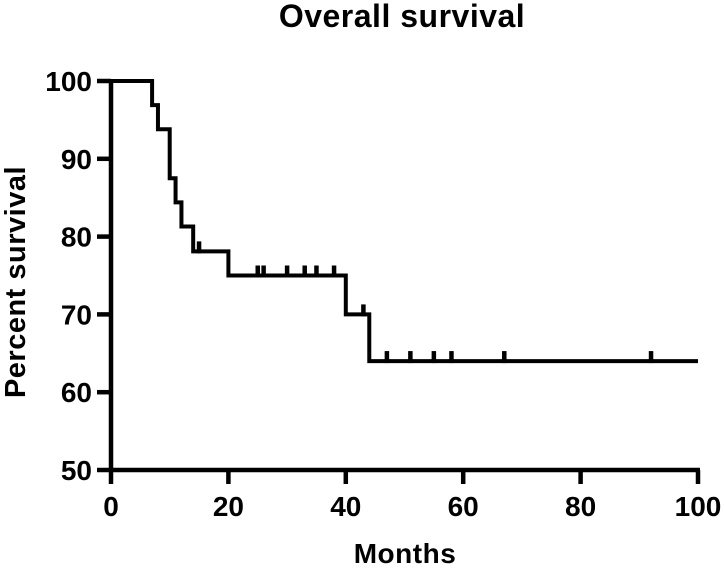 The height and width of the screenshot is (571, 724). Describe the element at coordinates (463, 506) in the screenshot. I see `x-tick-label: 60` at that location.